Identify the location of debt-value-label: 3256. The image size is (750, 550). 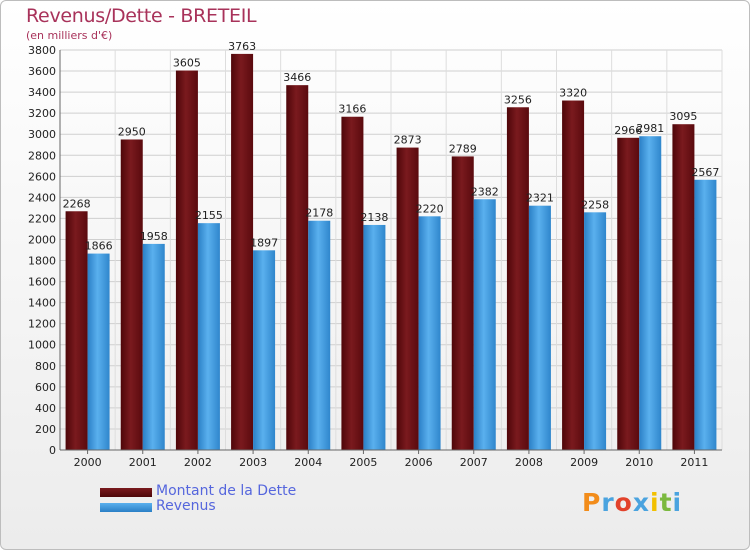
(518, 99).